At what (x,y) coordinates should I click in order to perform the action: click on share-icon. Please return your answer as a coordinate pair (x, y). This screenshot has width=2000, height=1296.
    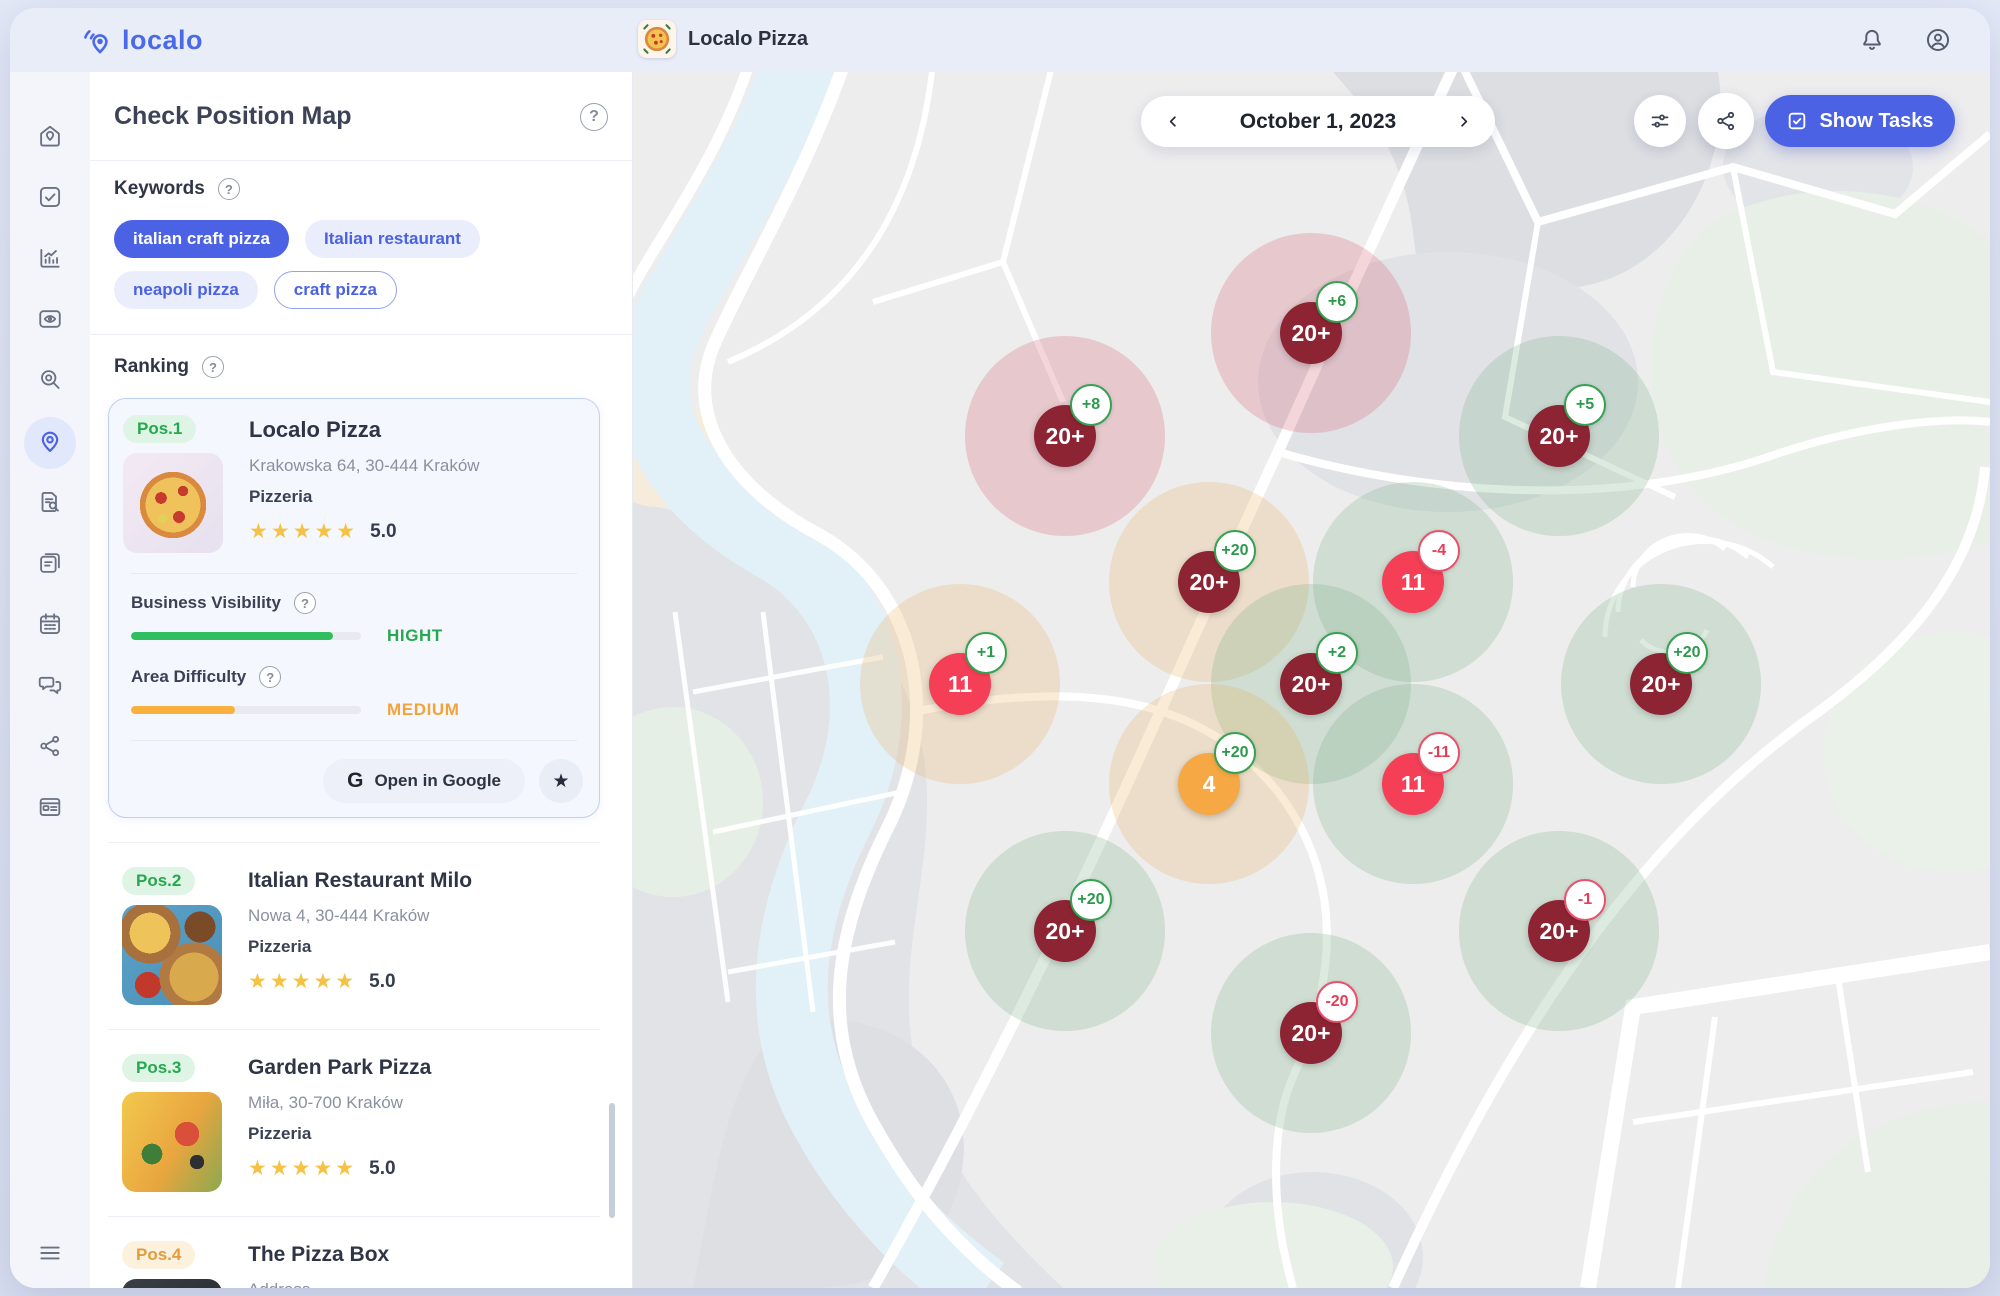
    Looking at the image, I should click on (1726, 121).